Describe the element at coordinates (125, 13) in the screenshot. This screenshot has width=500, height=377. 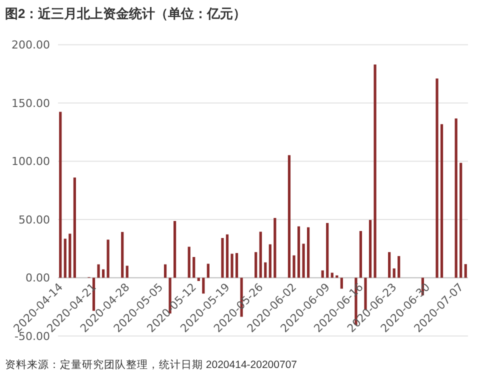
I see `chart-title: 图2：近三月北上资金统计（单位：亿元）` at that location.